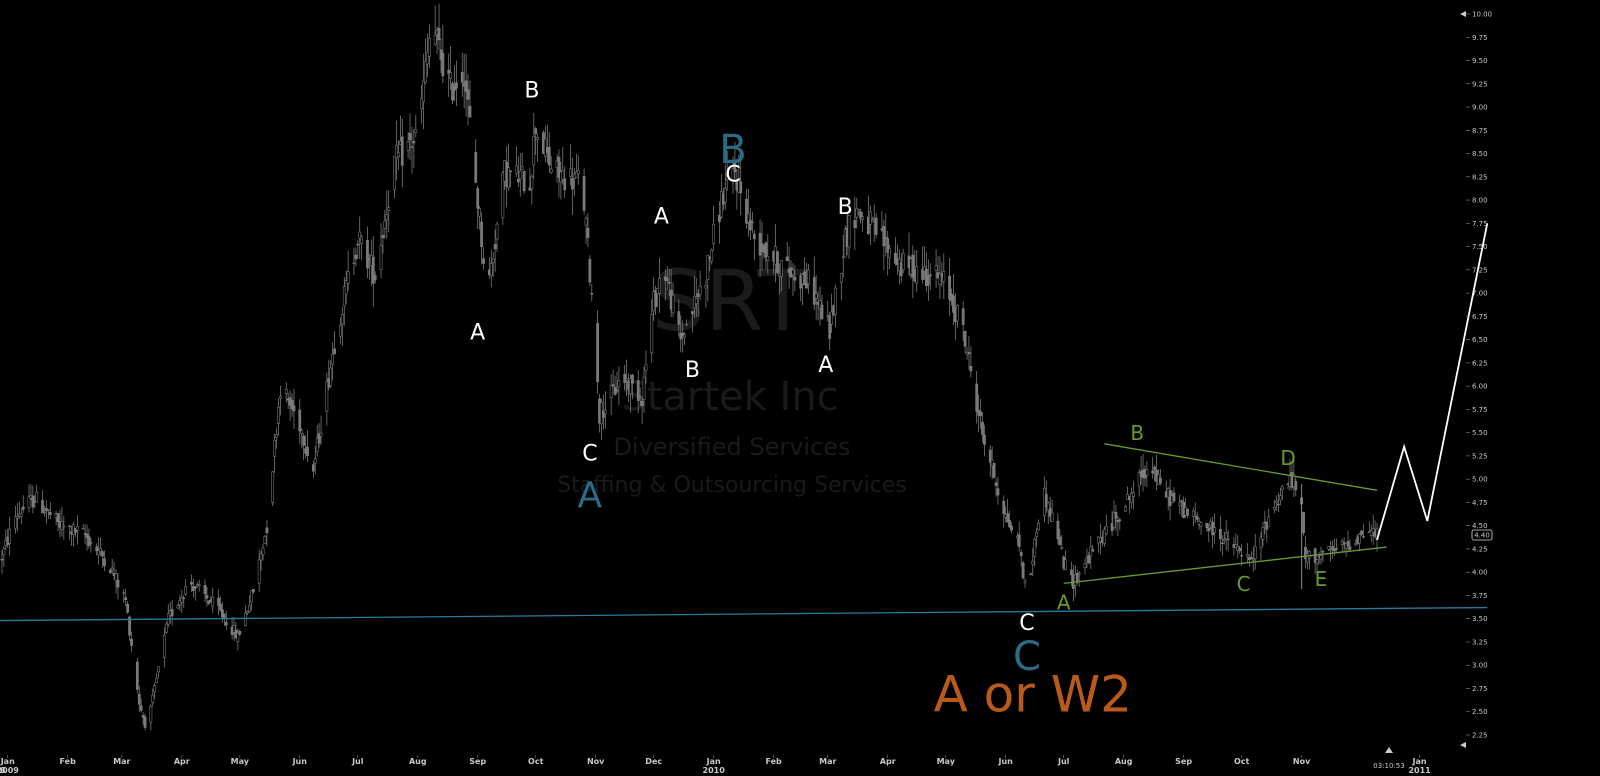  I want to click on projection-path, so click(1432, 381).